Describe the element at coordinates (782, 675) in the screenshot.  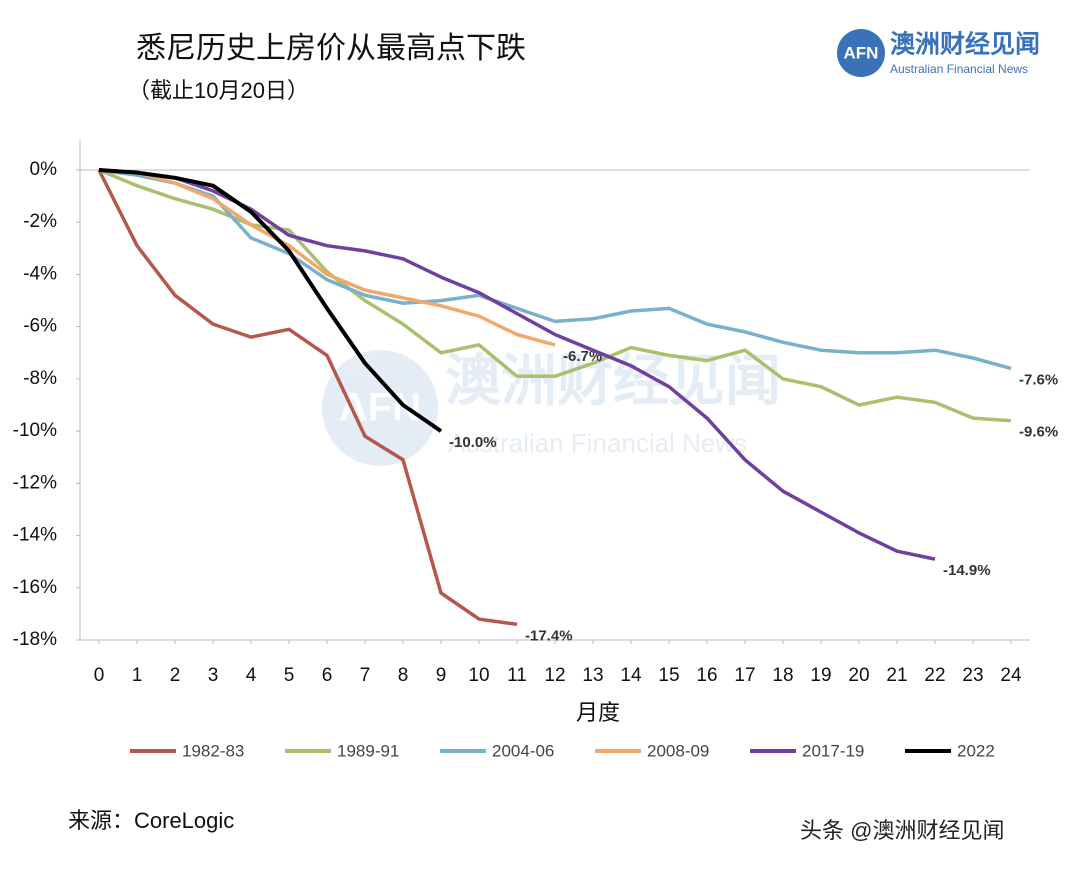
I see `x-tick-label: 18` at that location.